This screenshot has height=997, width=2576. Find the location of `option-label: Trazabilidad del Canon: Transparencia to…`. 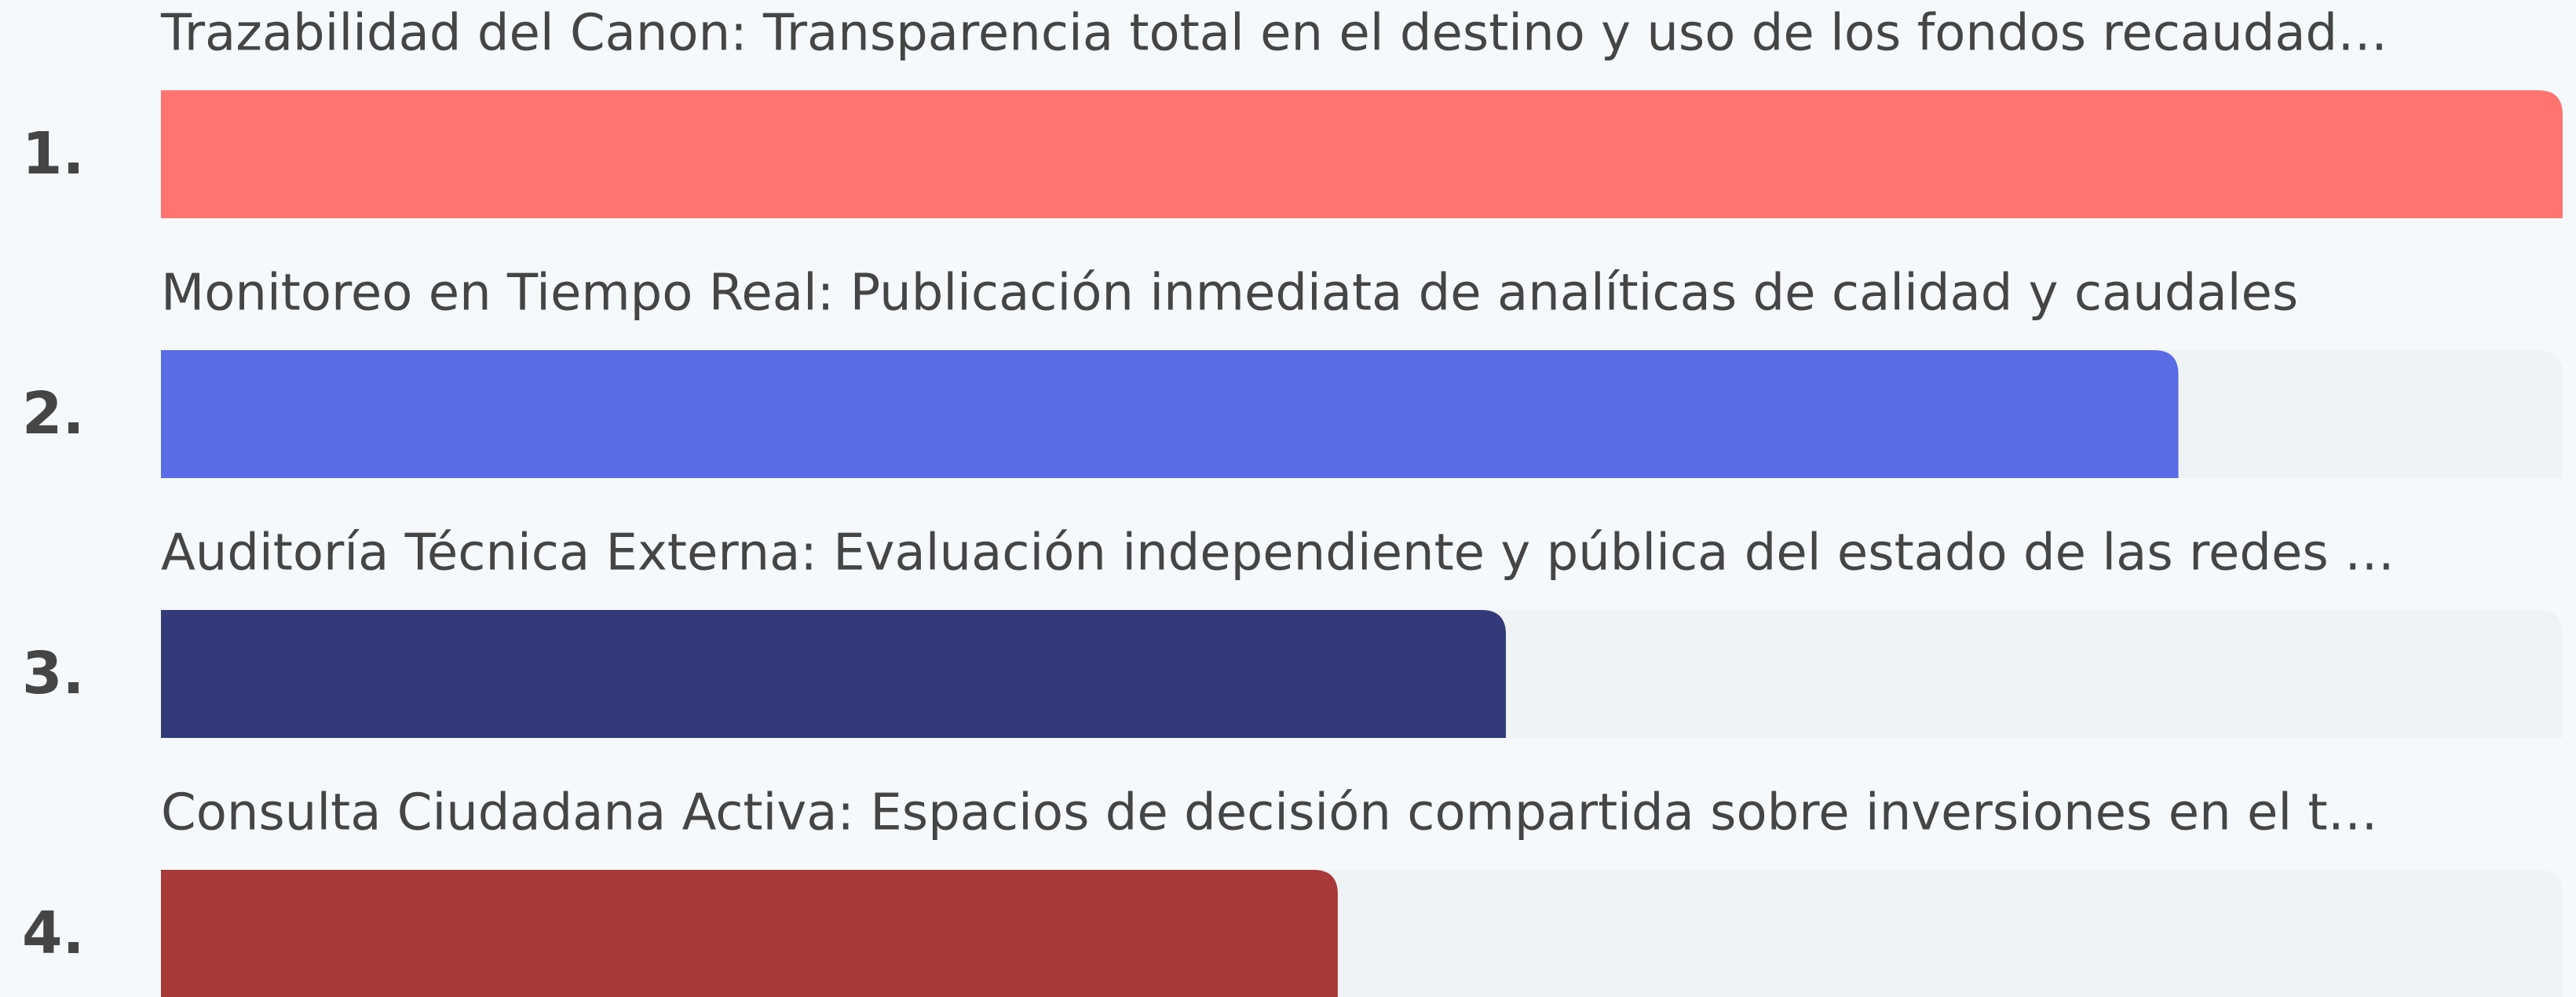

option-label: Trazabilidad del Canon: Transparencia to… is located at coordinates (1274, 34).